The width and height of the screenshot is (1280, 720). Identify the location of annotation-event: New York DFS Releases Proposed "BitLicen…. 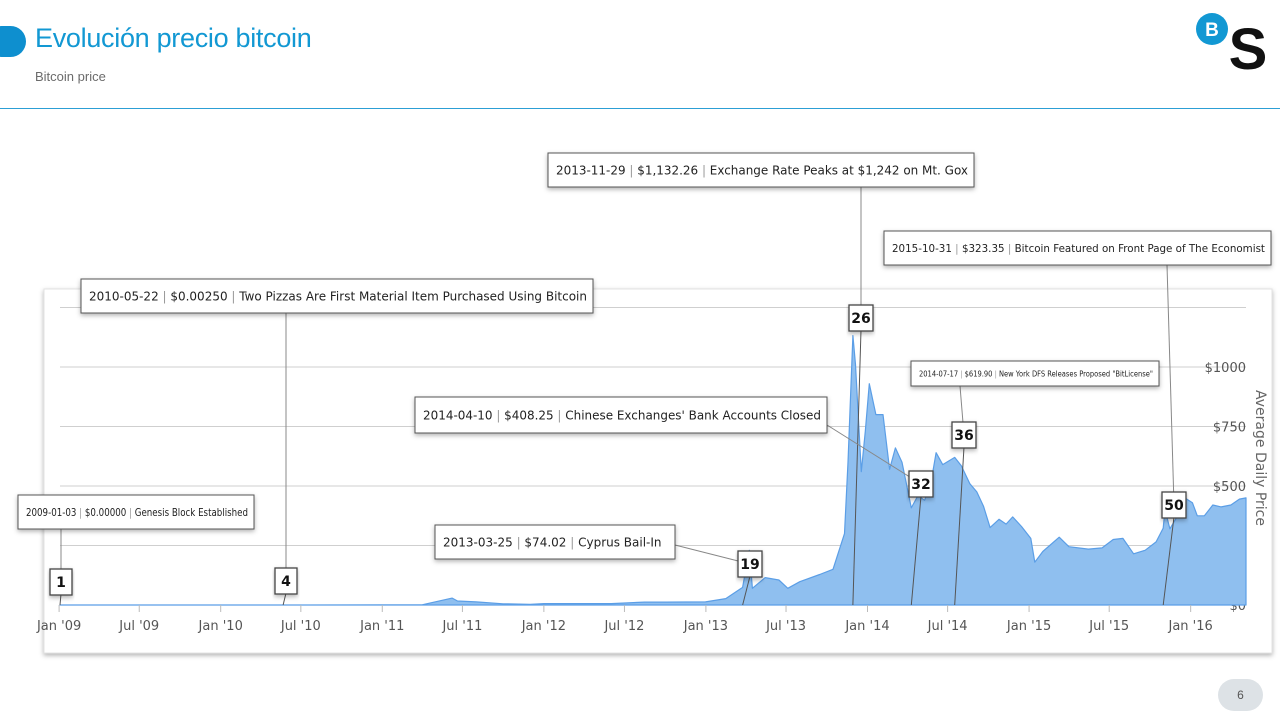
(1076, 373).